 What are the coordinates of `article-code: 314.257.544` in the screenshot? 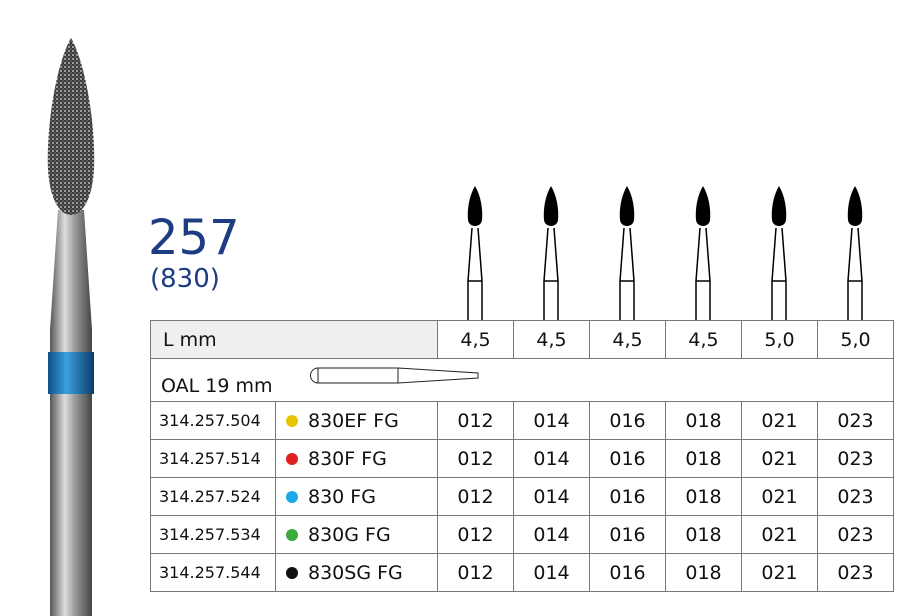 It's located at (213, 572).